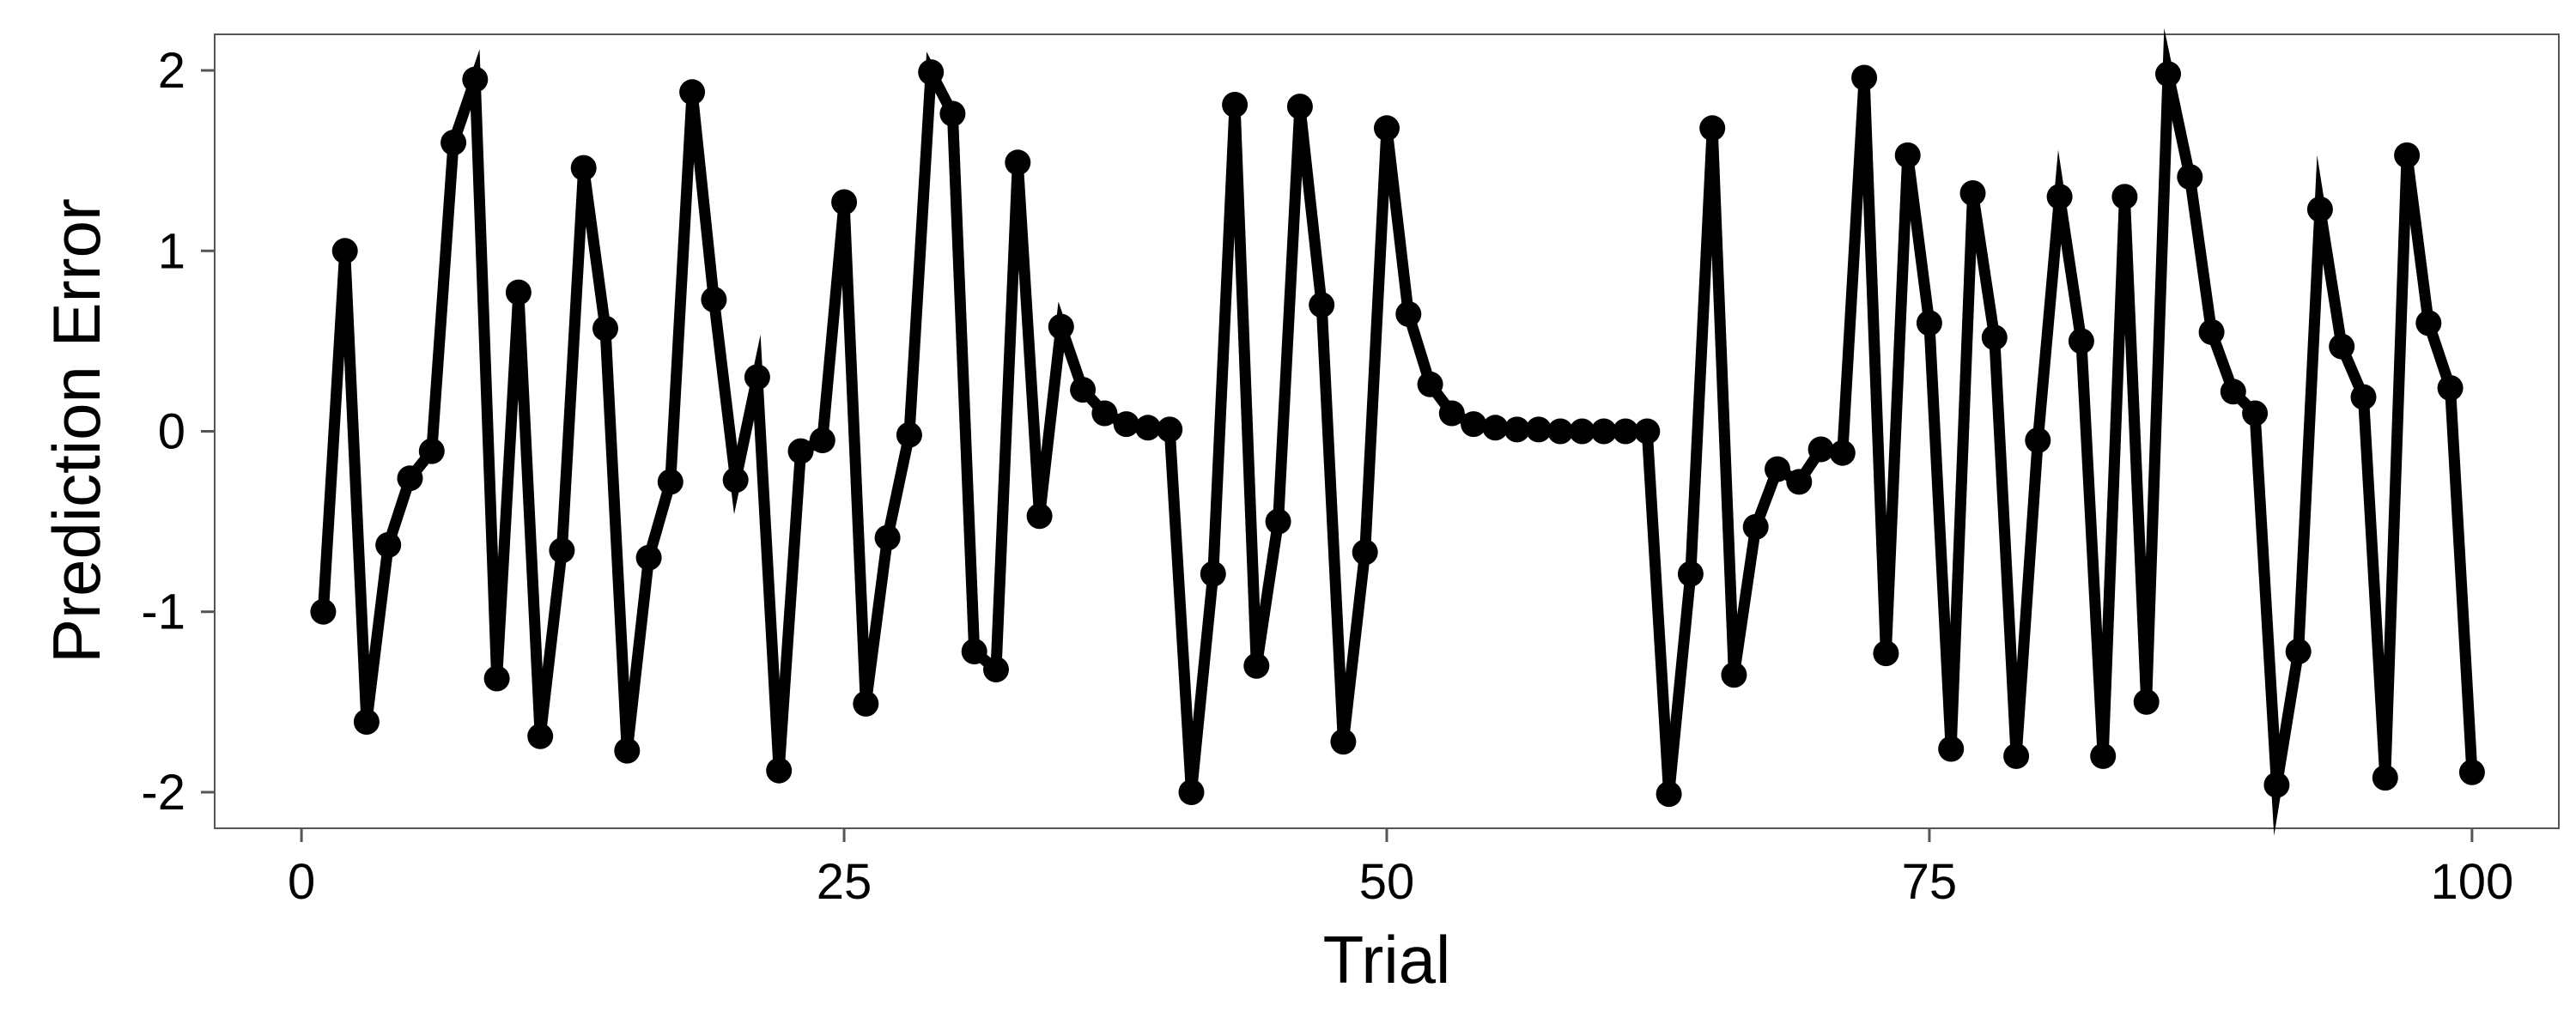  What do you see at coordinates (163, 793) in the screenshot?
I see `y-tick-label: -2` at bounding box center [163, 793].